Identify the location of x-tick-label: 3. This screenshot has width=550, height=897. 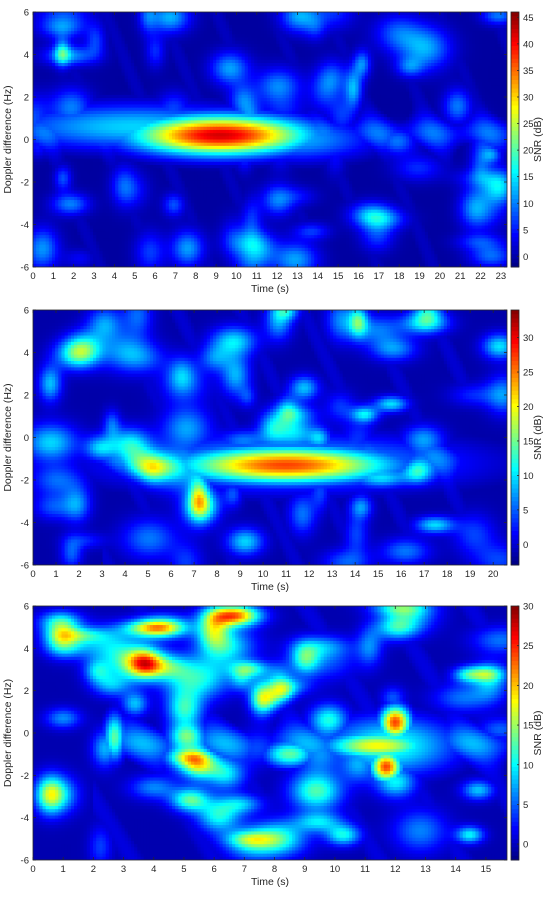
(93, 276).